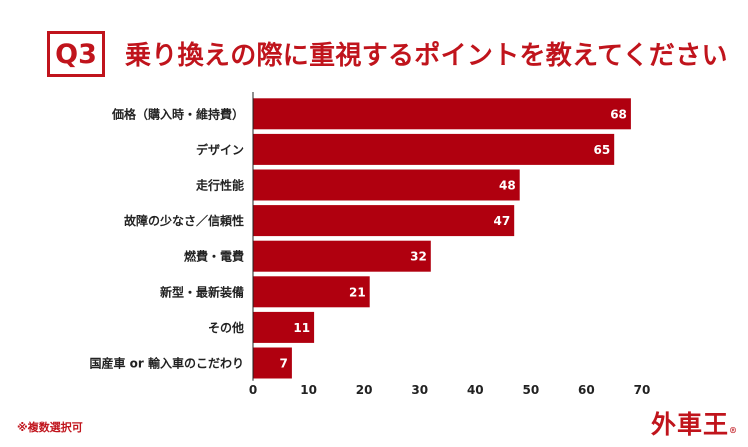 The width and height of the screenshot is (748, 447). I want to click on chart-header: Q3 乗り換えの際に重視するポイントを教えてください, so click(392, 53).